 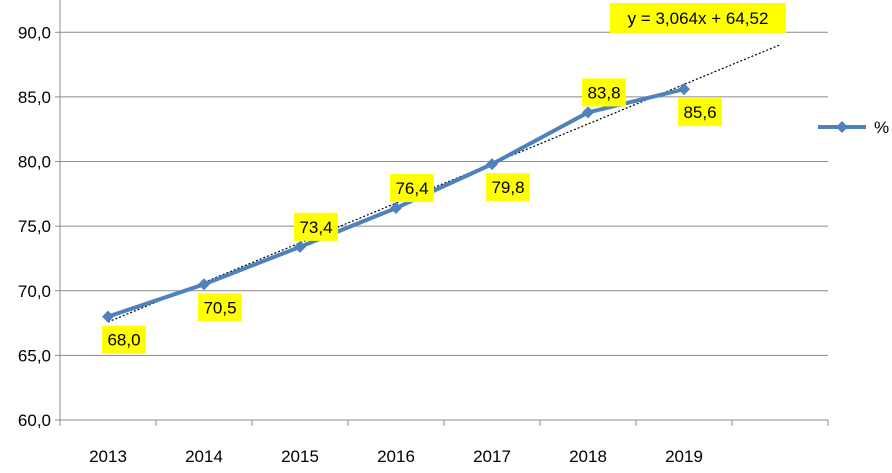 I want to click on data-label: 68,0, so click(x=123, y=340).